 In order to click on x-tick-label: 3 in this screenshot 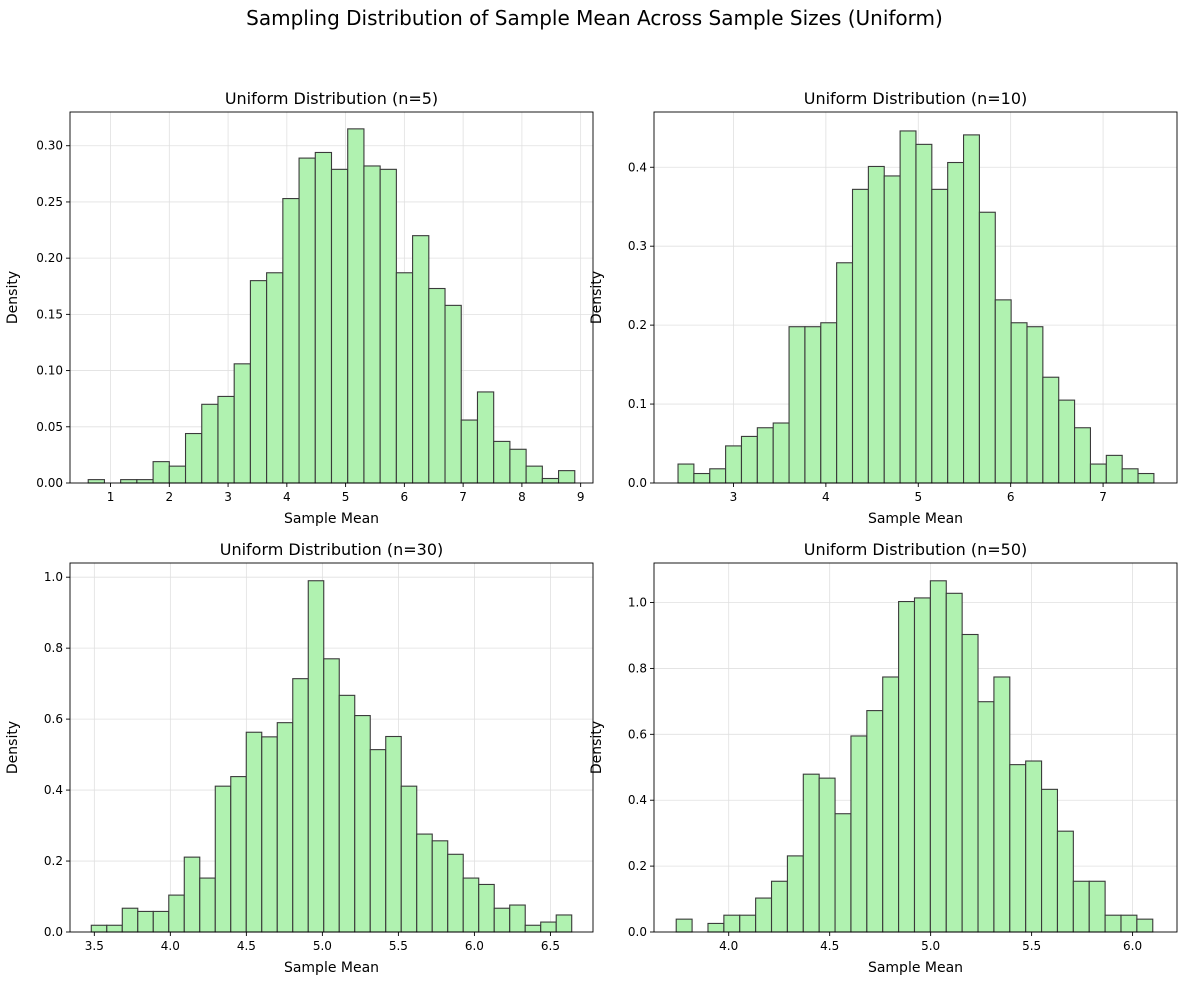, I will do `click(228, 497)`.